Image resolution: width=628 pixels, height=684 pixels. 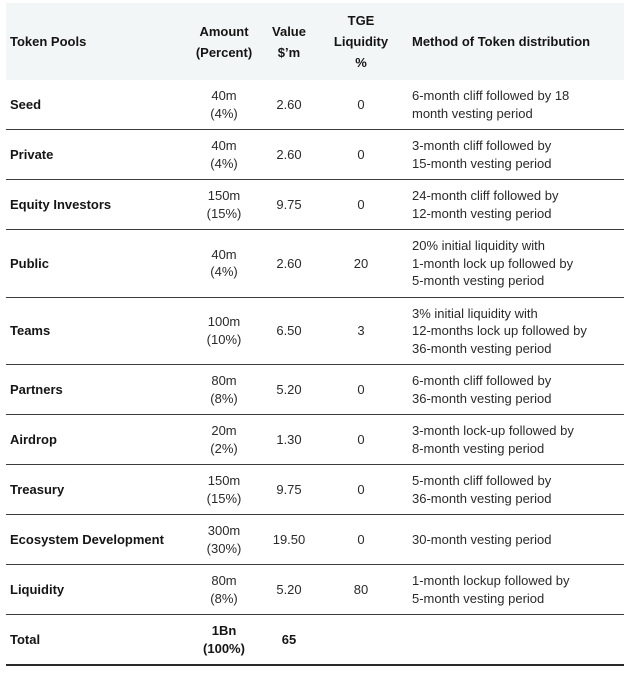 I want to click on amount-cell: 100m (10%), so click(x=224, y=330).